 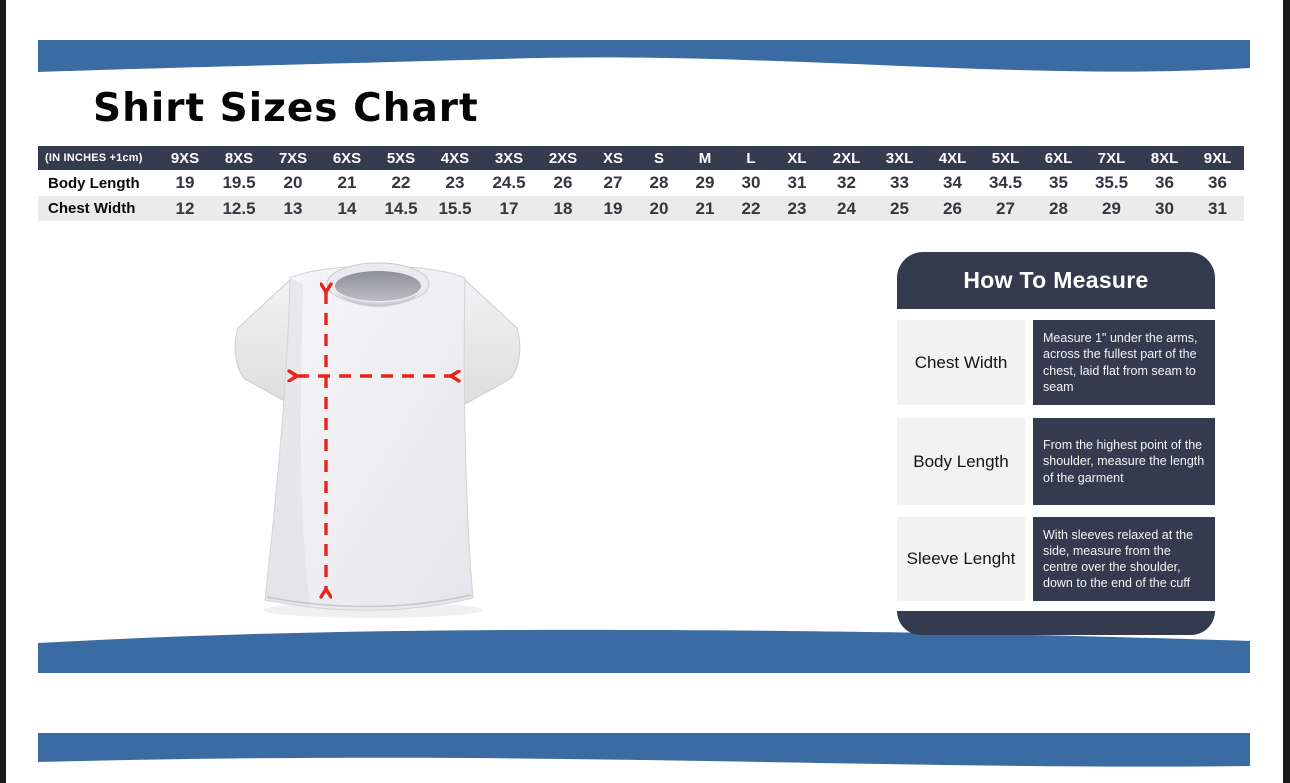 What do you see at coordinates (797, 182) in the screenshot?
I see `body-length-cell: 31` at bounding box center [797, 182].